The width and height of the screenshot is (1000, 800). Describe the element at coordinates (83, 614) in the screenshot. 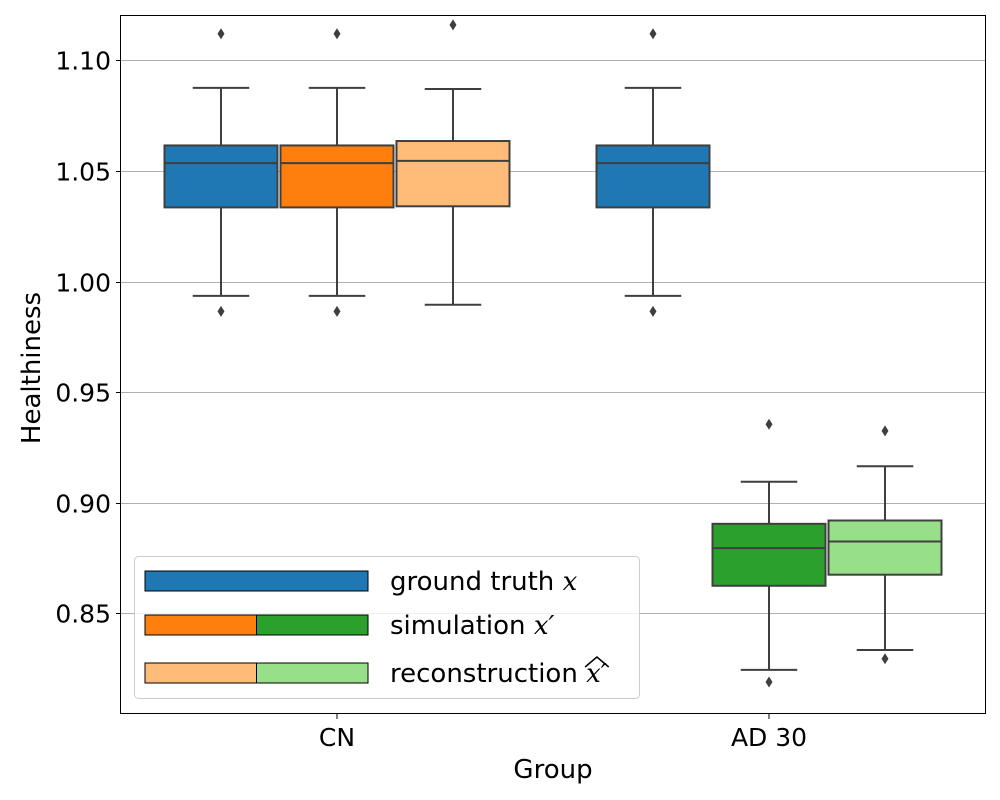

I see `y-tick-label: 0.85` at that location.